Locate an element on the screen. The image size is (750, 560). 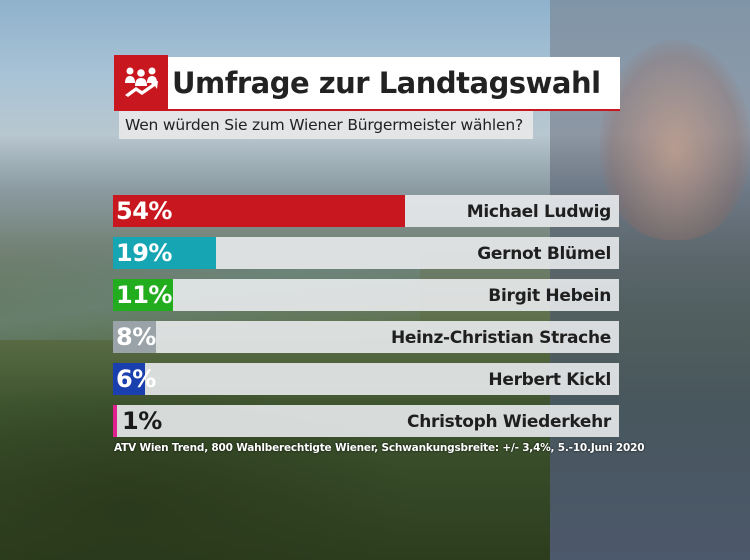
bar-percent-label: 8% is located at coordinates (136, 337).